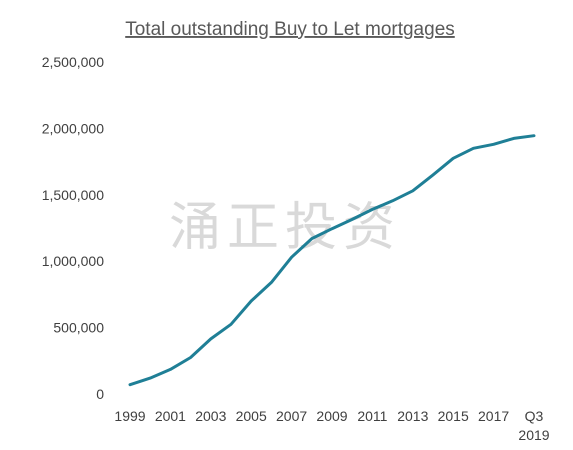 Image resolution: width=573 pixels, height=450 pixels. What do you see at coordinates (533, 425) in the screenshot?
I see `x-tick-label: Q3 2019` at bounding box center [533, 425].